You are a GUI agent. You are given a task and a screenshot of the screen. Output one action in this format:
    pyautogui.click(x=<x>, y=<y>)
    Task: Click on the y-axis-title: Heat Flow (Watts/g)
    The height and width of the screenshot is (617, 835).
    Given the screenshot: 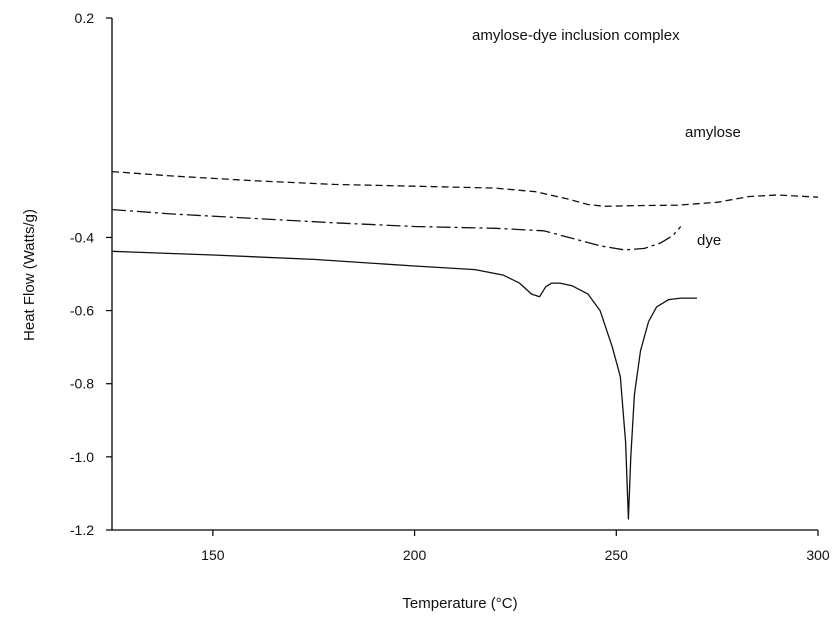 What is the action you would take?
    pyautogui.click(x=29, y=275)
    